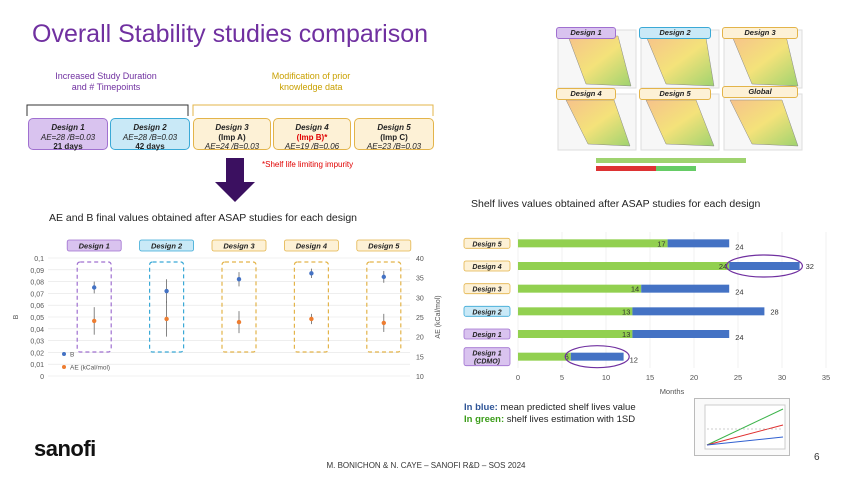 Image resolution: width=852 pixels, height=480 pixels. What do you see at coordinates (810, 266) in the screenshot?
I see `shelf-blue-value-label: 32` at bounding box center [810, 266].